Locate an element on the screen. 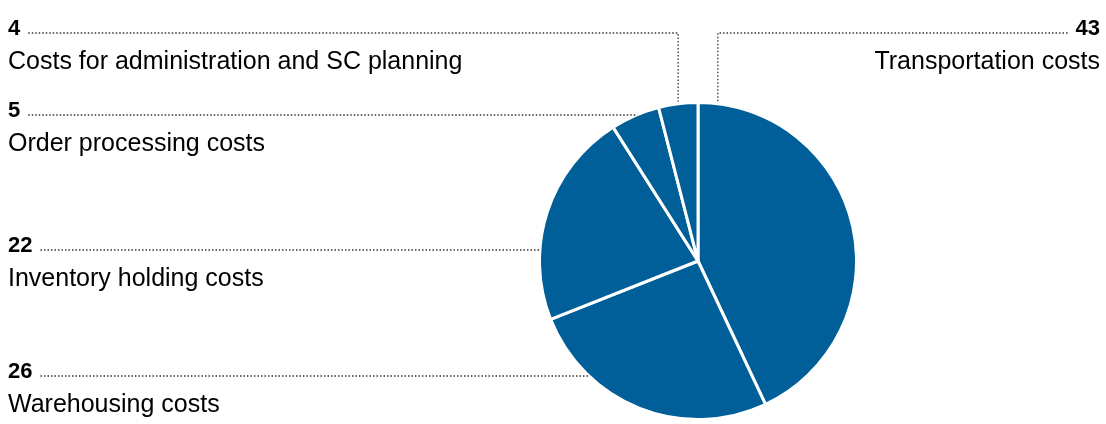  slice-label: Transportation costs is located at coordinates (987, 60).